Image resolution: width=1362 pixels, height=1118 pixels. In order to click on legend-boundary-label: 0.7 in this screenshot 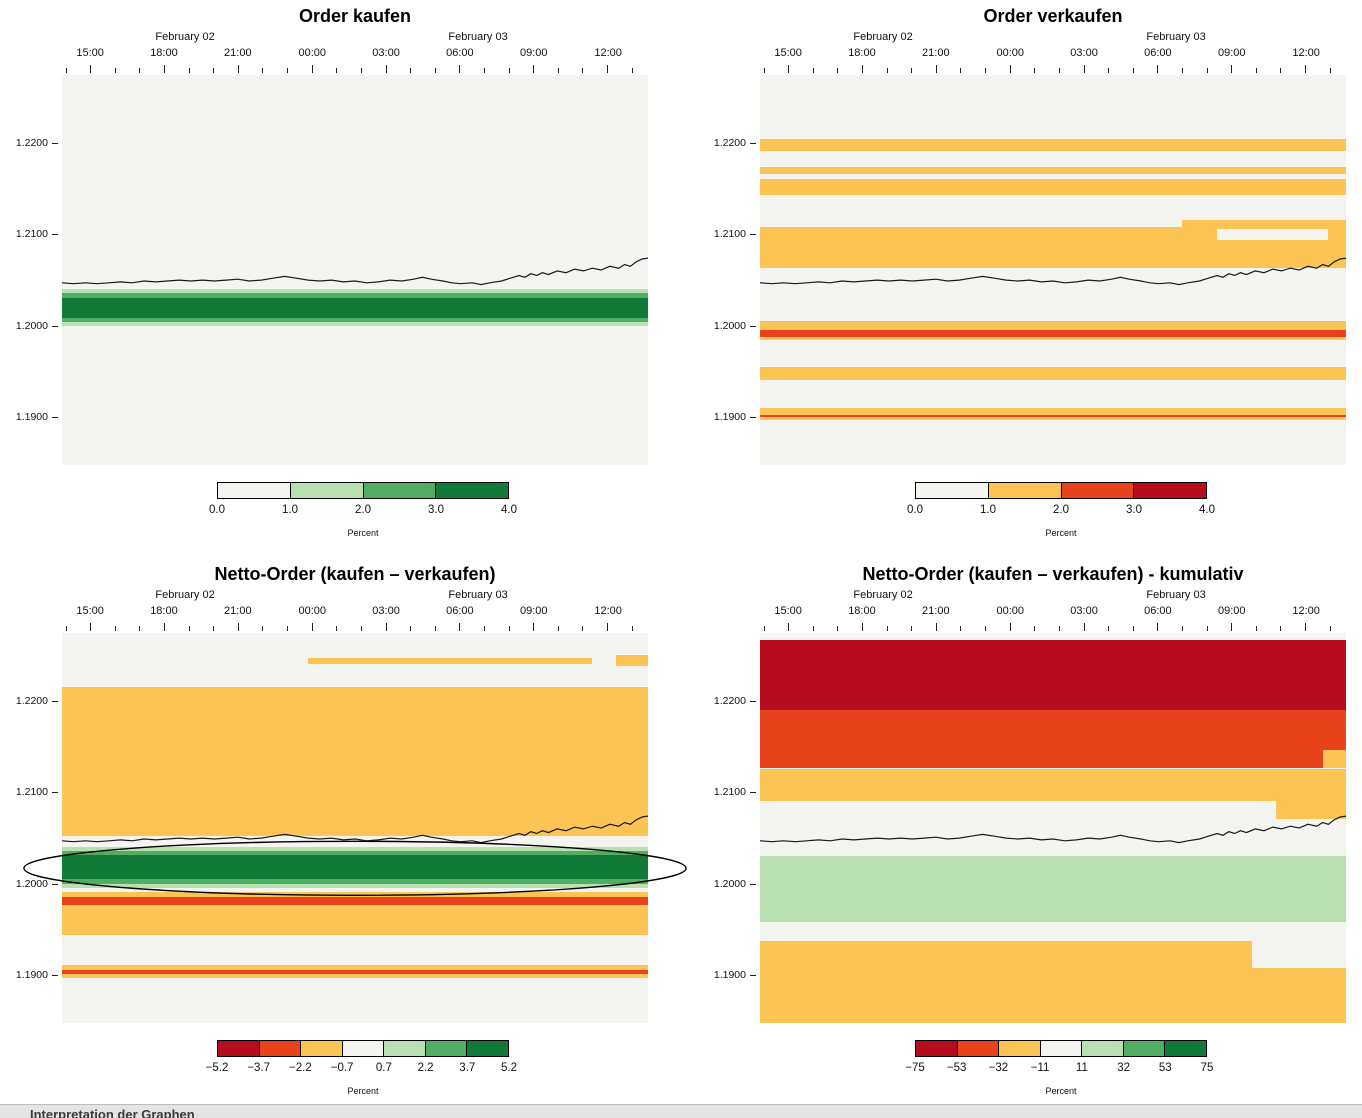, I will do `click(383, 1068)`.